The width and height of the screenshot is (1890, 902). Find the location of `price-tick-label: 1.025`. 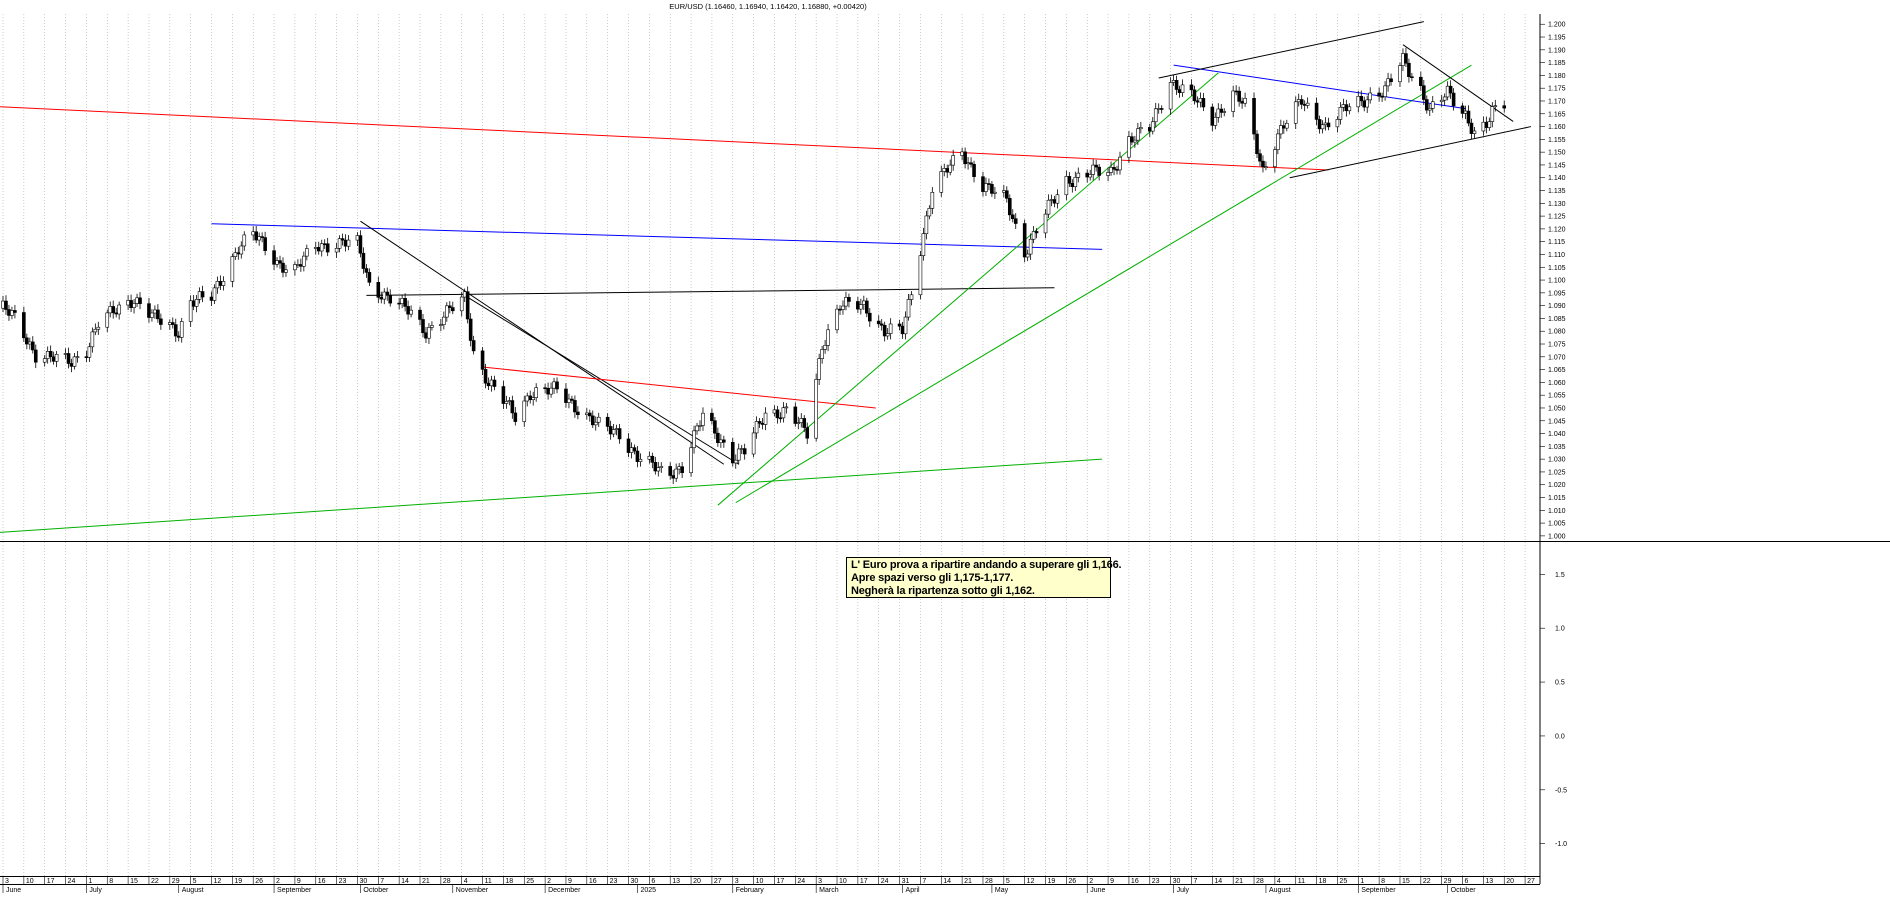

price-tick-label: 1.025 is located at coordinates (1557, 472).